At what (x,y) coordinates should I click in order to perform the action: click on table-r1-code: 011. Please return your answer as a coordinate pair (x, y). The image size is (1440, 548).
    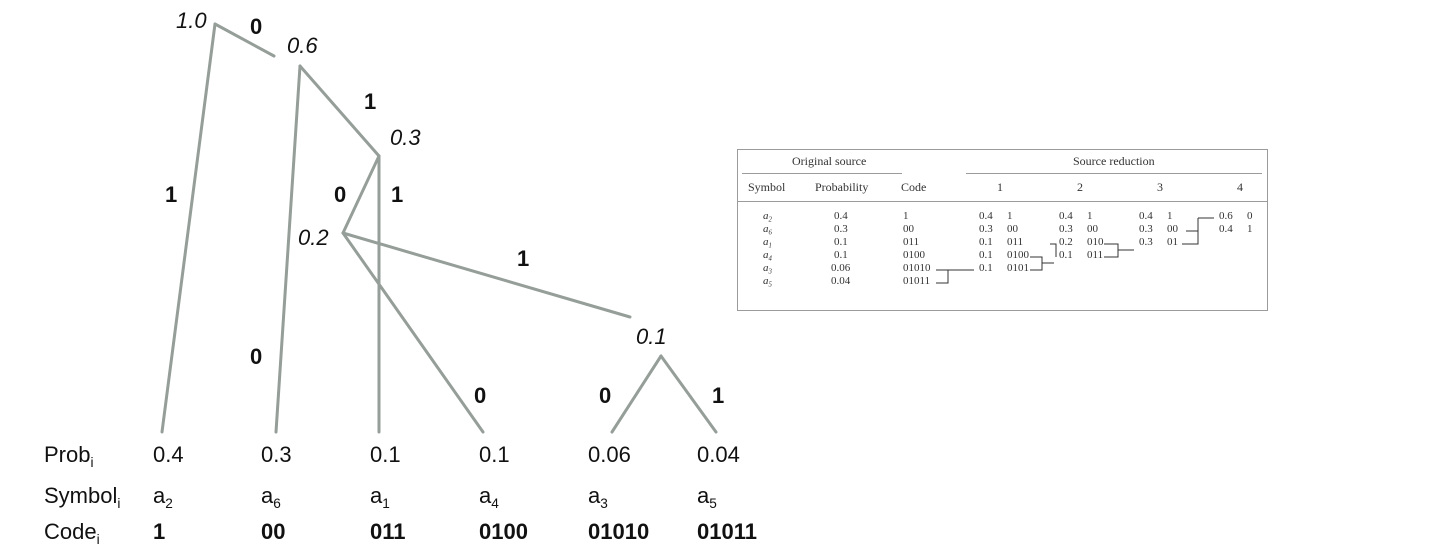
    Looking at the image, I should click on (1015, 242).